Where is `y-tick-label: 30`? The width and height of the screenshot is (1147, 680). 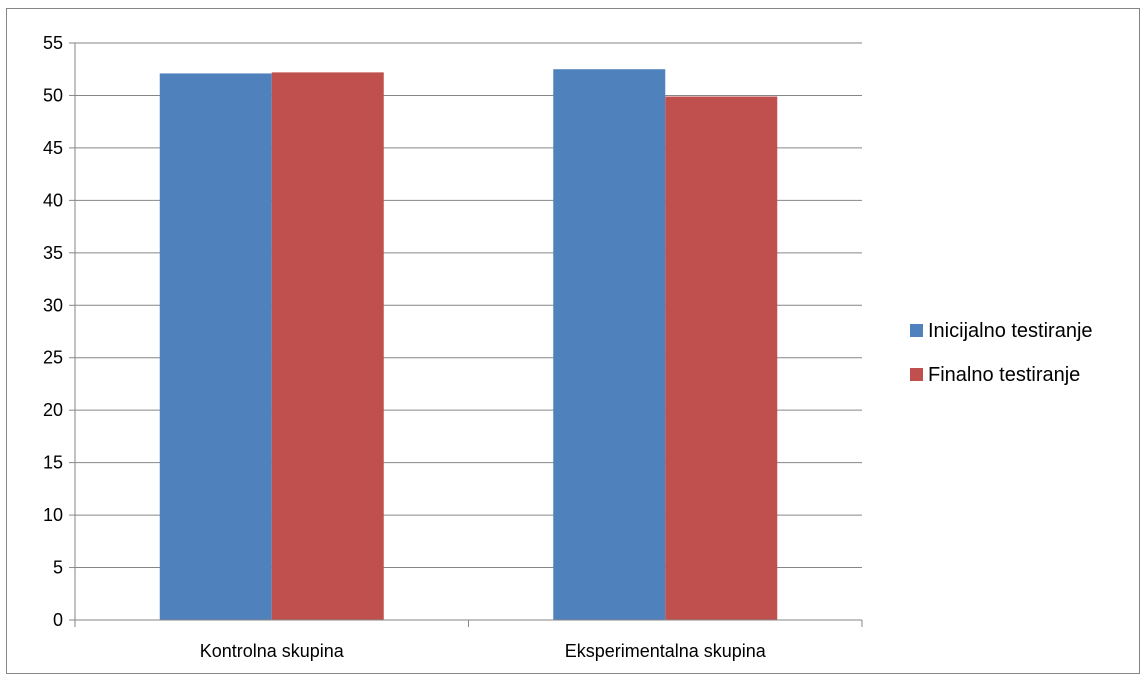 y-tick-label: 30 is located at coordinates (53, 305).